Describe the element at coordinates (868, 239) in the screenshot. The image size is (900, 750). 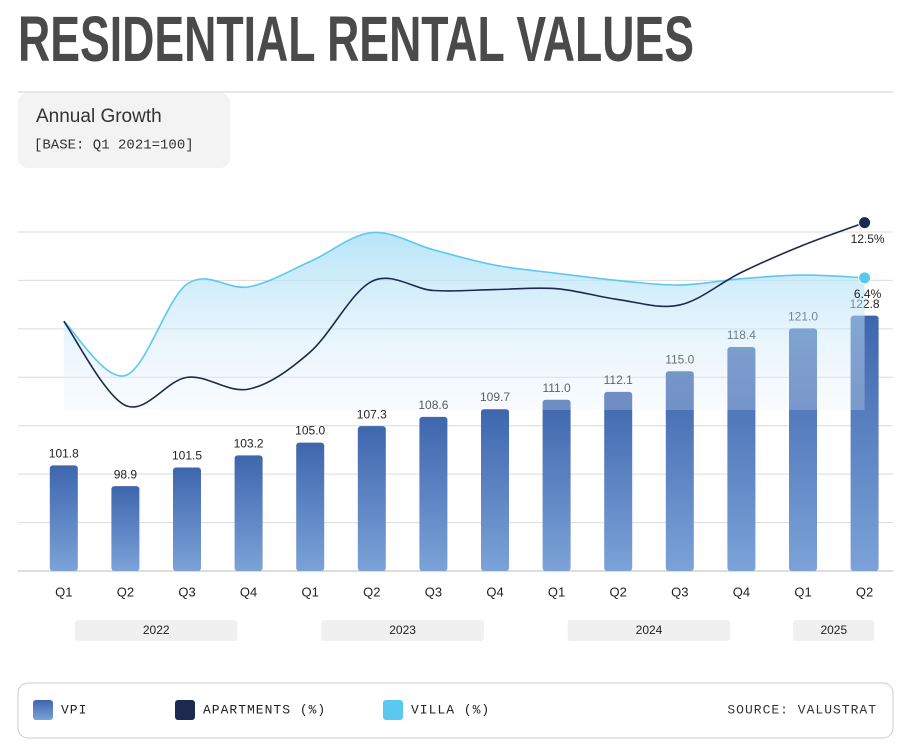
I see `data-label: 12.5%` at that location.